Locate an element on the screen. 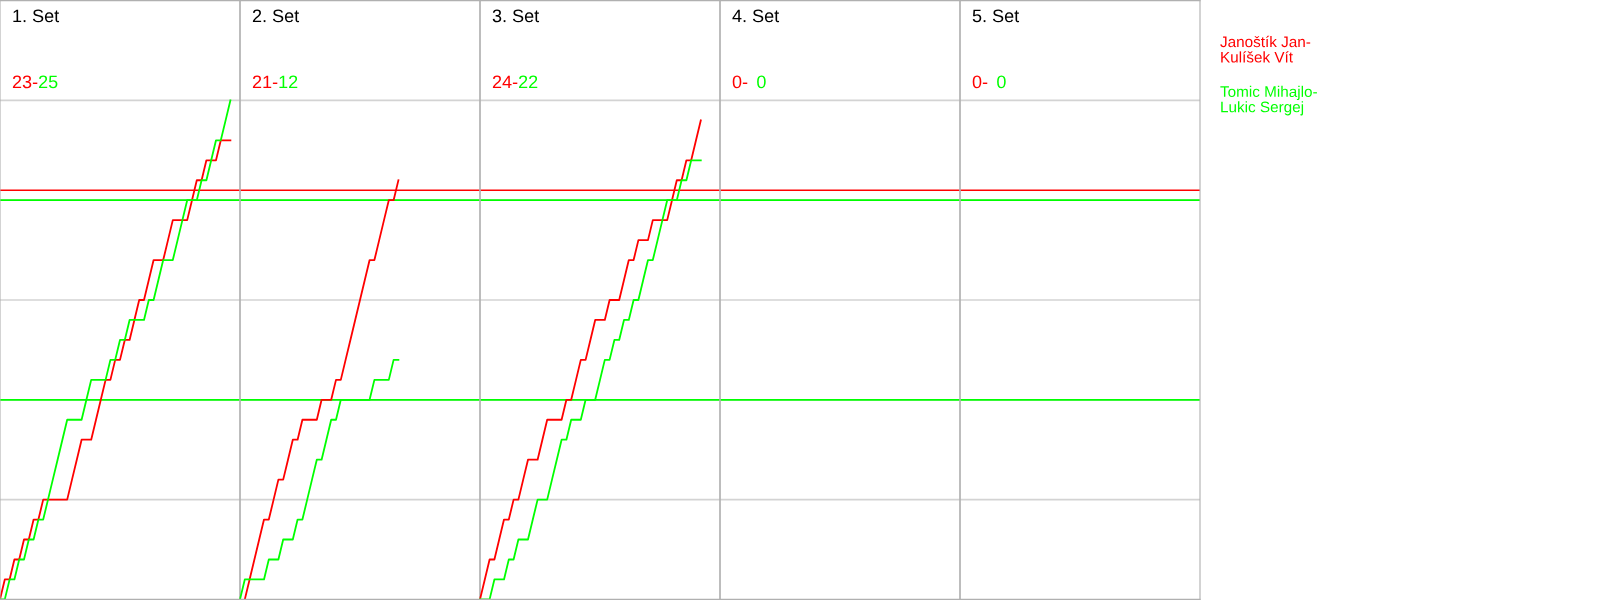  text: 24- is located at coordinates (505, 82).